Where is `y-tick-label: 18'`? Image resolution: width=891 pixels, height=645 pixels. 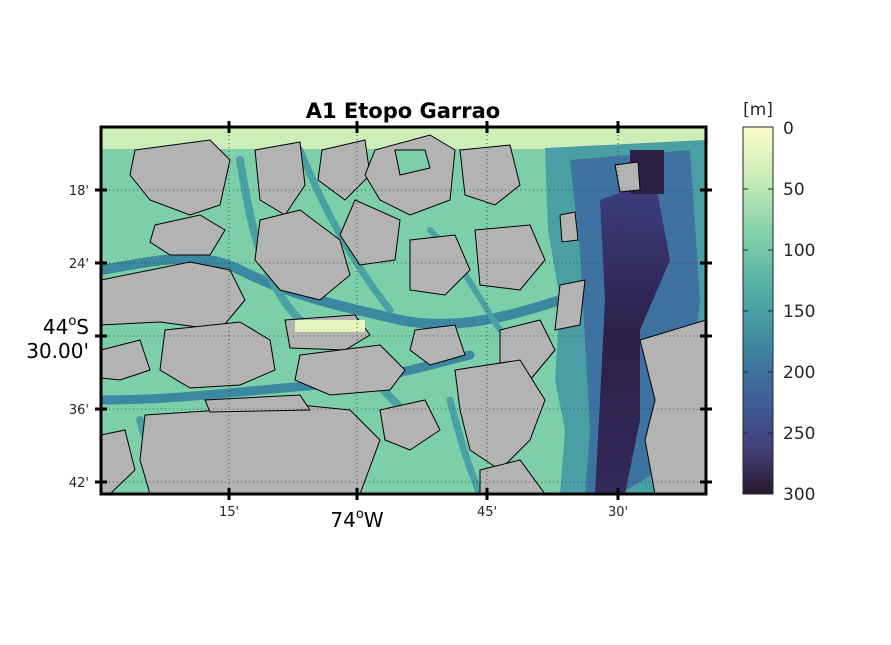 y-tick-label: 18' is located at coordinates (79, 191).